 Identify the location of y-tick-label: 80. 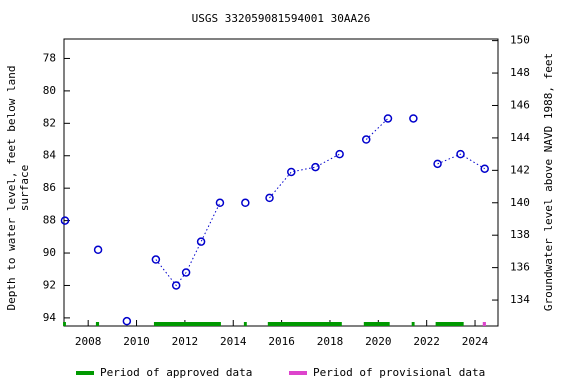
(49, 90).